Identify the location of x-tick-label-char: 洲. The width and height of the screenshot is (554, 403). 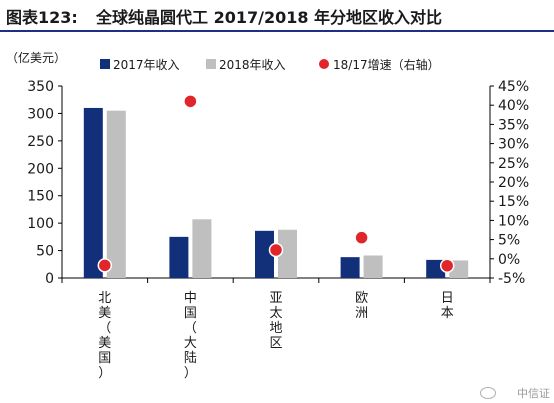
(361, 313).